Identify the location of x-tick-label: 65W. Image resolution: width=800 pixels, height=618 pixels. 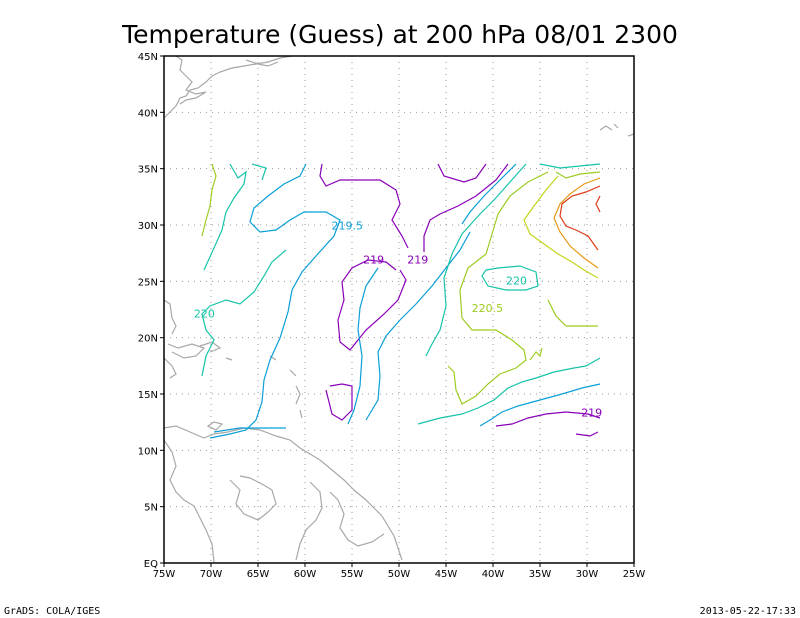
(258, 574).